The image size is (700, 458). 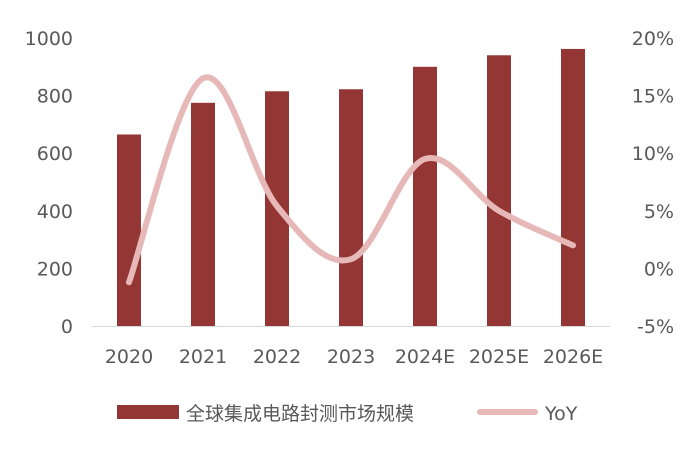 I want to click on left-tick-label: 1000, so click(x=49, y=39).